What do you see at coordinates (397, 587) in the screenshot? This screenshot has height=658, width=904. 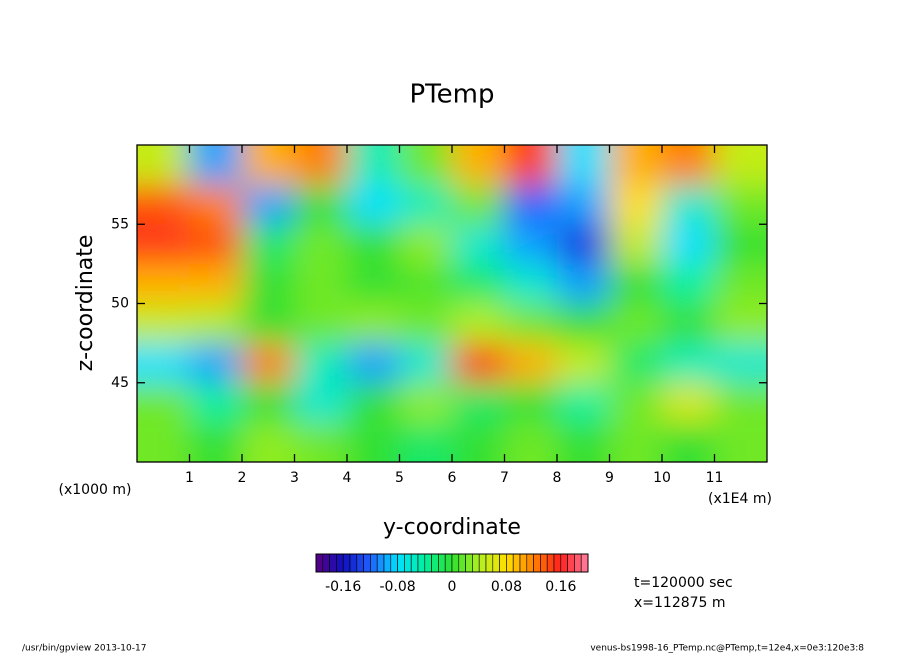 I see `colorbar-label: -0.08` at bounding box center [397, 587].